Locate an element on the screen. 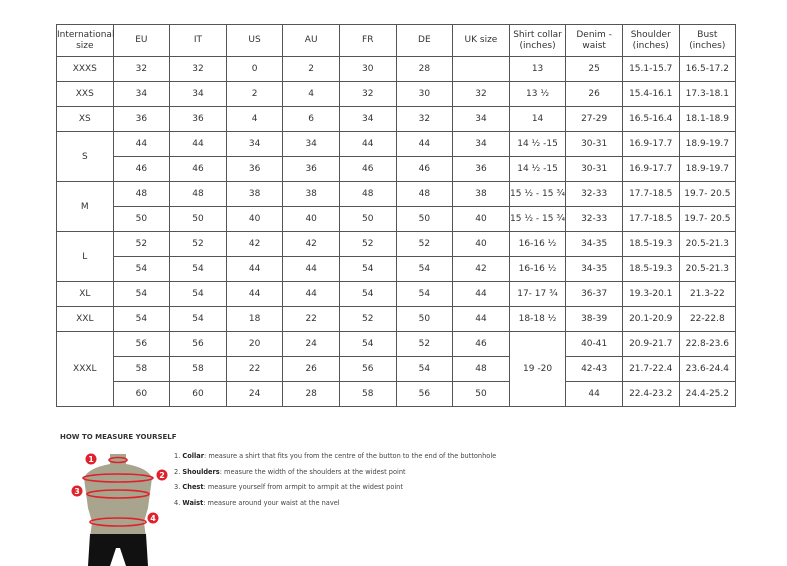 The width and height of the screenshot is (787, 566). column-header: DE is located at coordinates (424, 40).